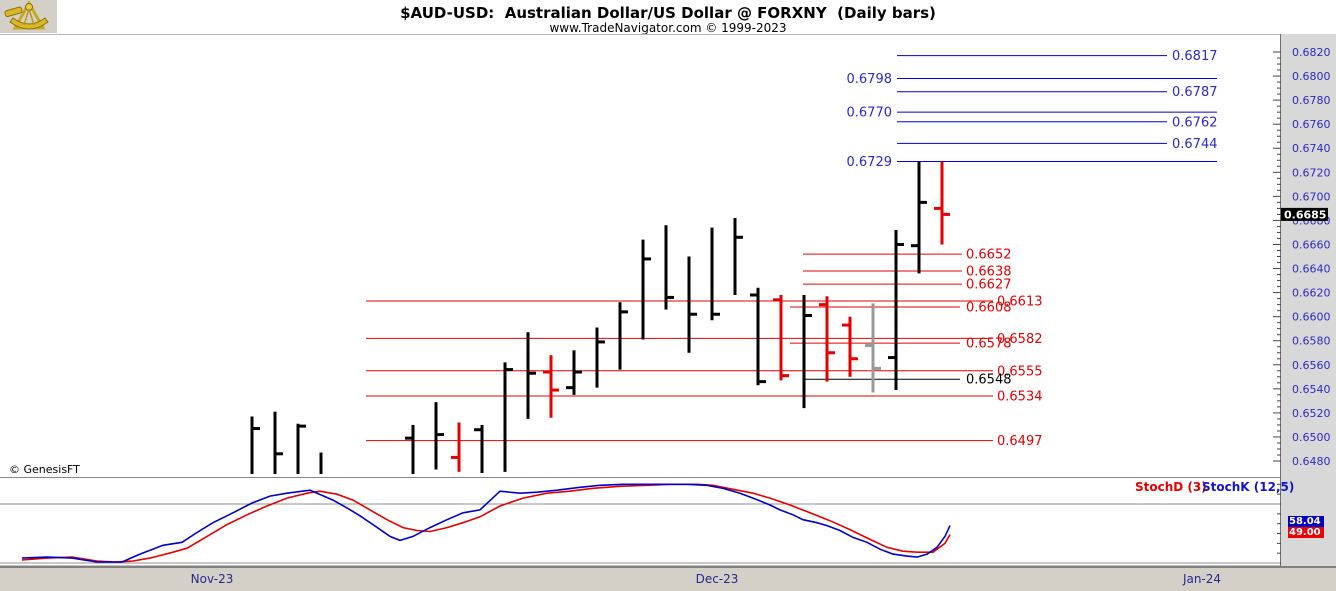 This screenshot has height=591, width=1336. Describe the element at coordinates (1311, 293) in the screenshot. I see `price-axis-label: 0.6620` at that location.